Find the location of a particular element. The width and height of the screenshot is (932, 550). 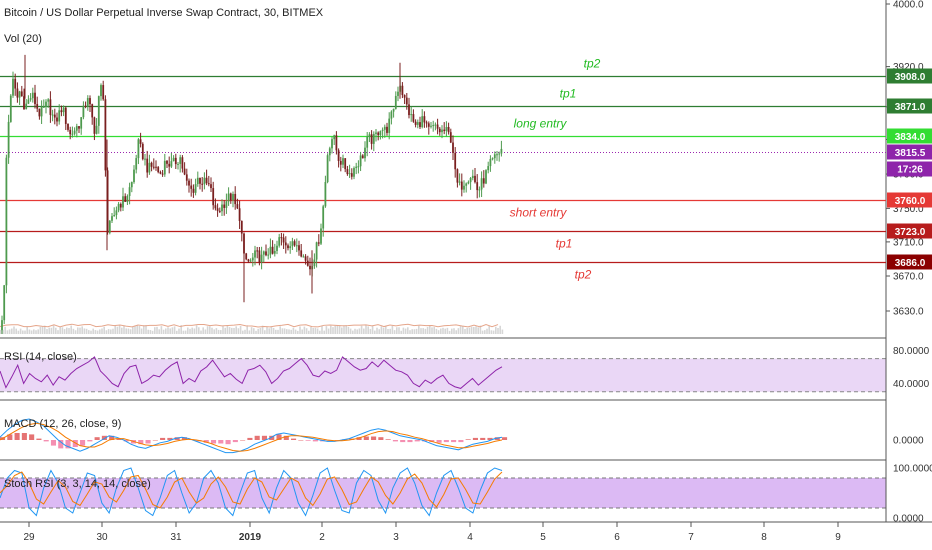

level-price-badge-text: 3723.0 is located at coordinates (910, 232).